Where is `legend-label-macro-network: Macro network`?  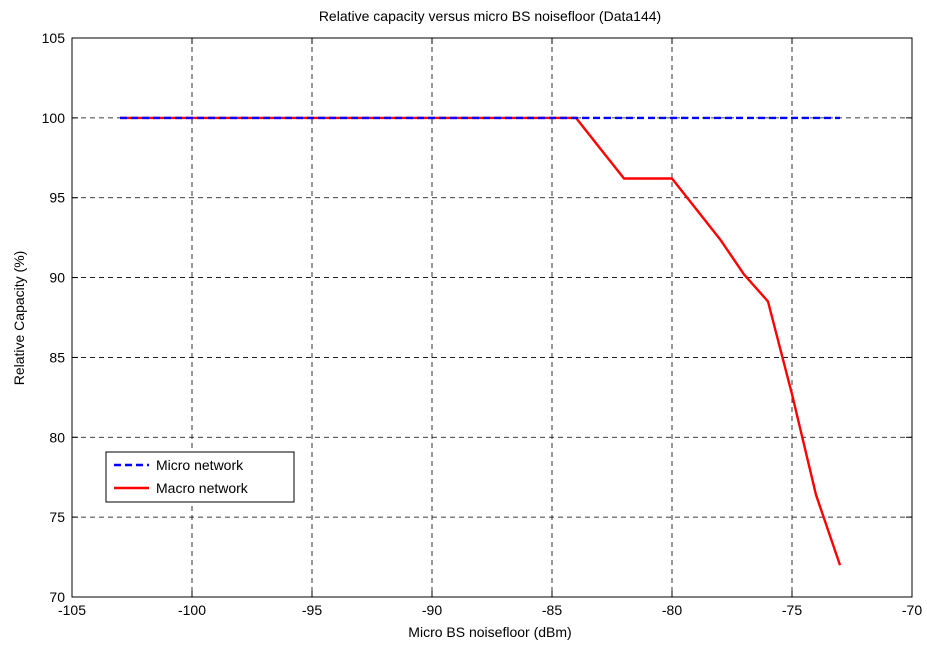
legend-label-macro-network: Macro network is located at coordinates (202, 488).